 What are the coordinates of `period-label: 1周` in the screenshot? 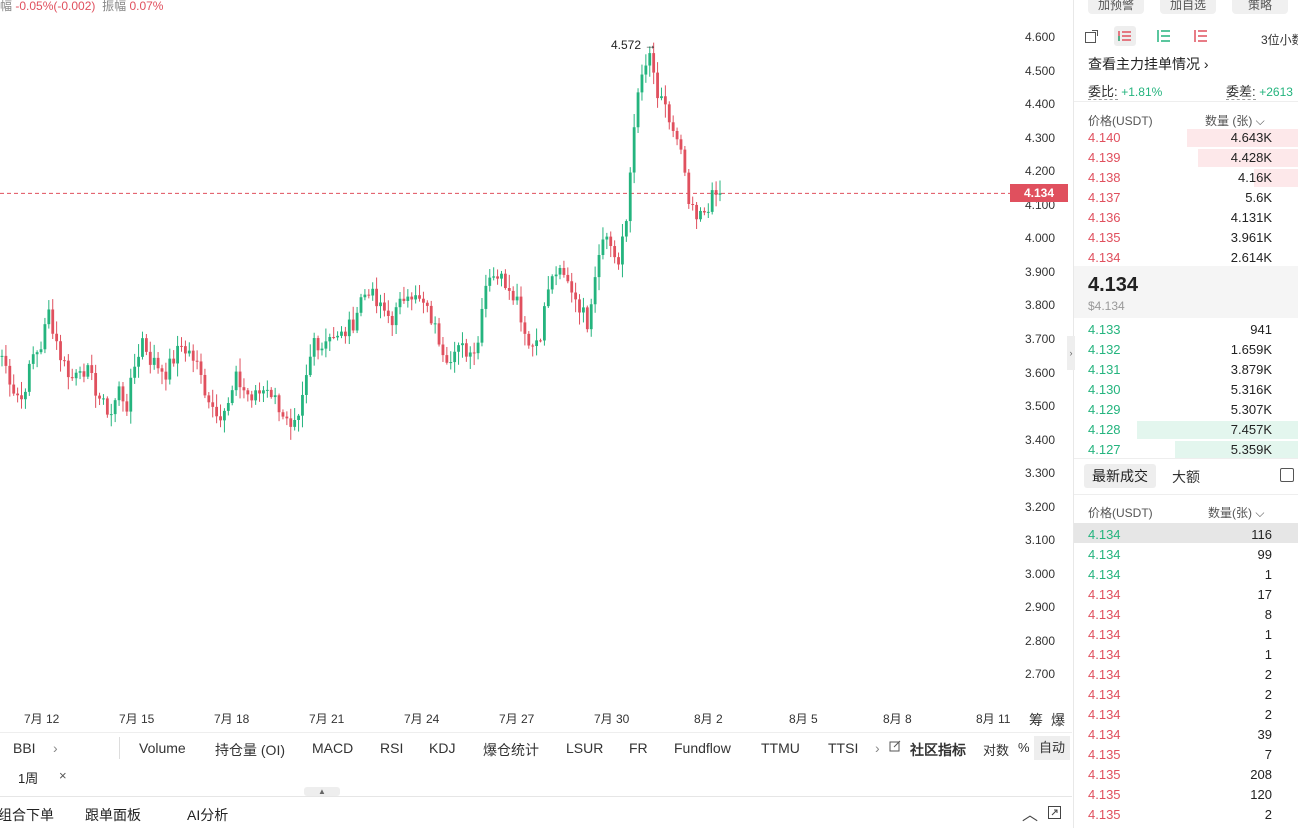 It's located at (28, 777).